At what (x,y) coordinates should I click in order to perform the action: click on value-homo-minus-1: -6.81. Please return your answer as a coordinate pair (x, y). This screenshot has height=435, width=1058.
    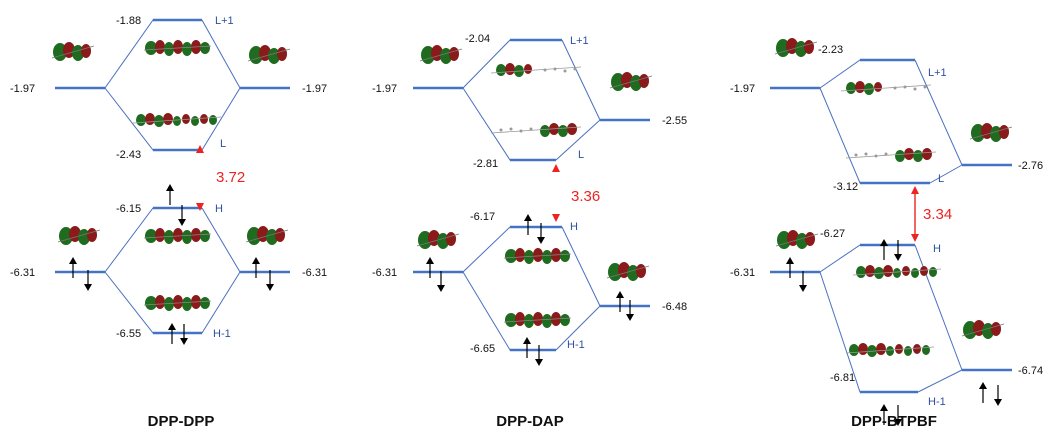
    Looking at the image, I should click on (842, 378).